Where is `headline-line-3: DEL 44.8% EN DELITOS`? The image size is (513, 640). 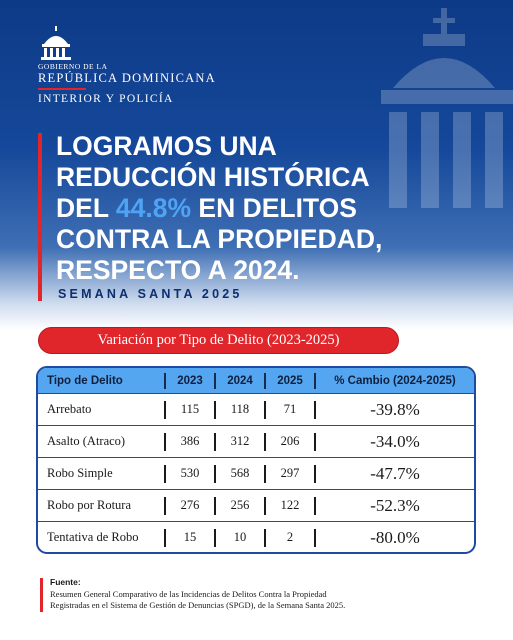 headline-line-3: DEL 44.8% EN DELITOS is located at coordinates (281, 208).